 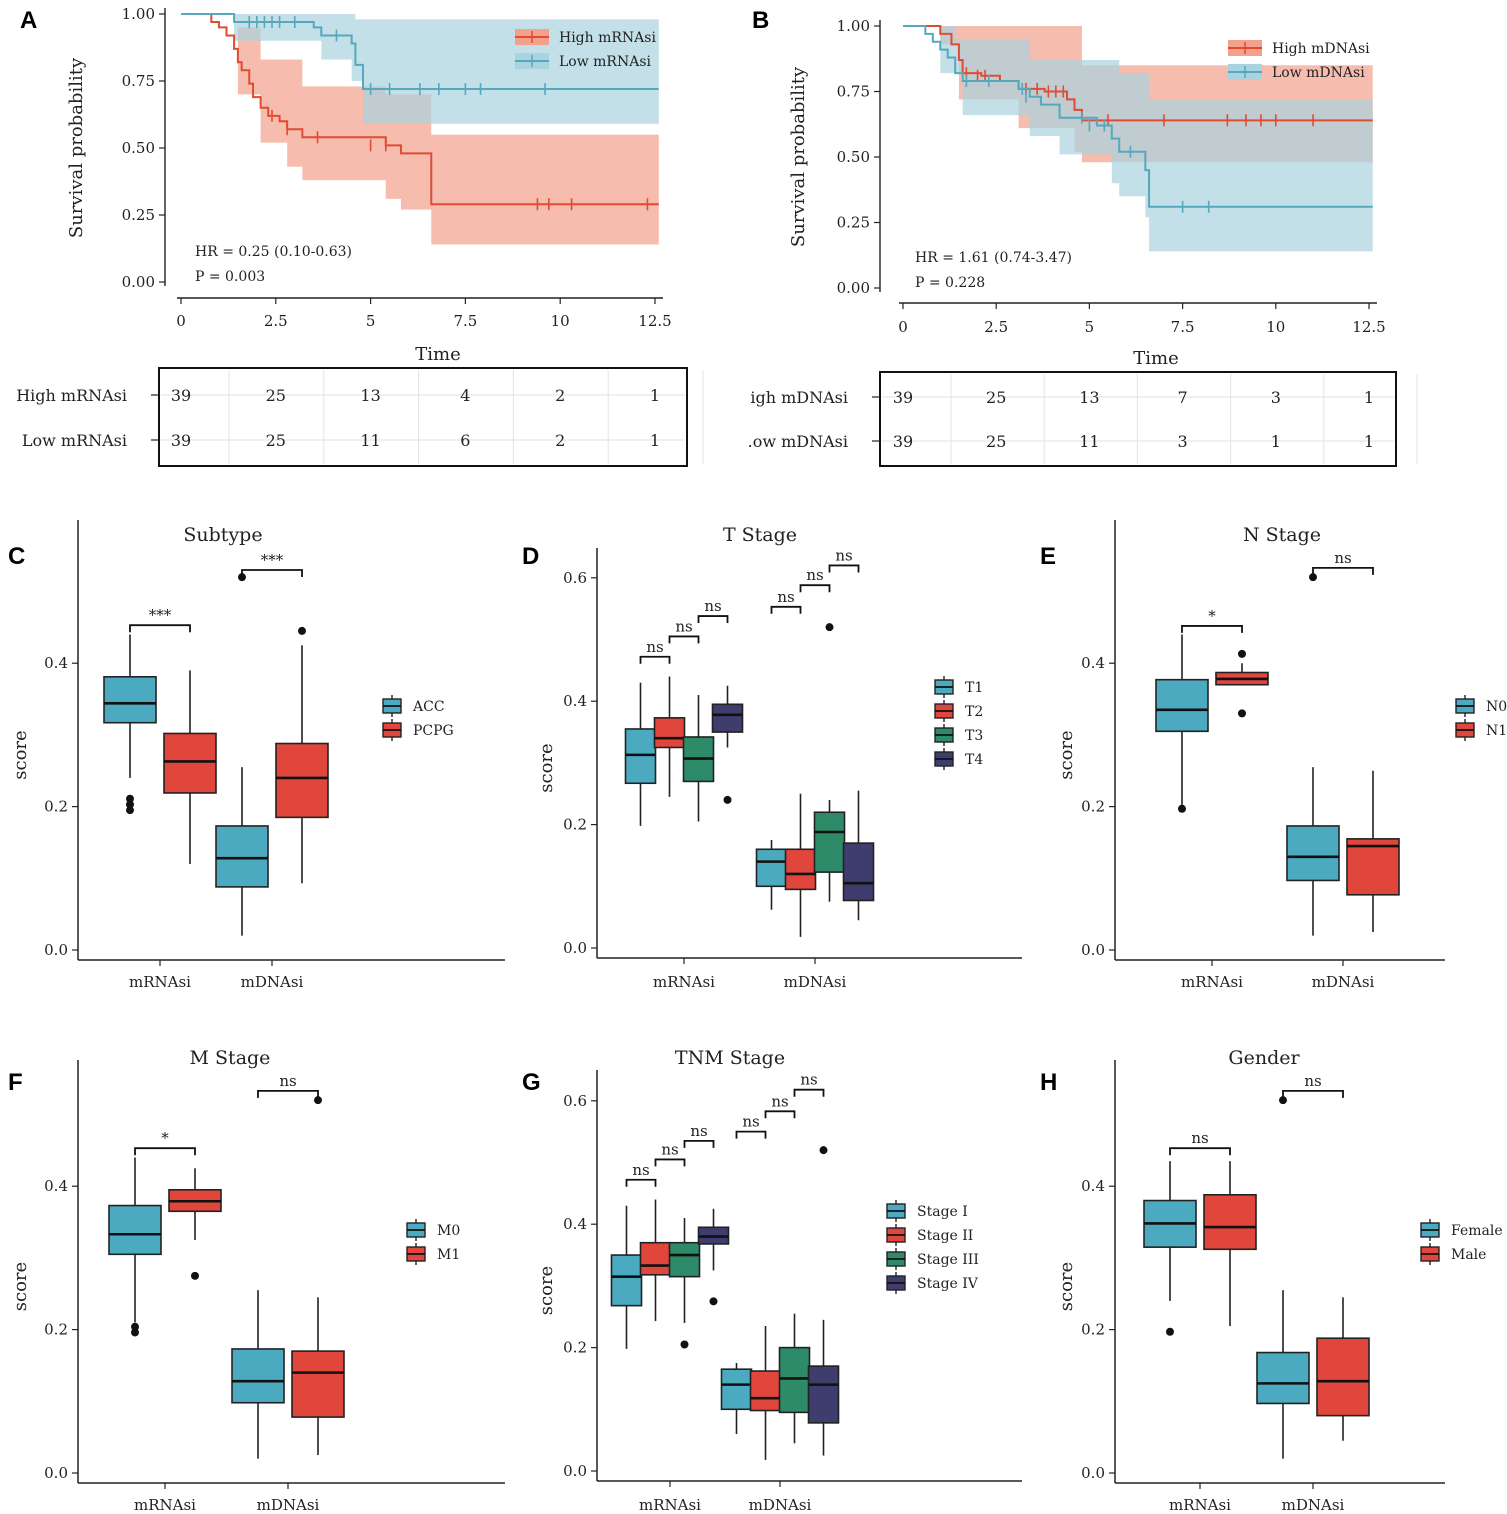 I want to click on risk-count: 1, so click(x=1369, y=397).